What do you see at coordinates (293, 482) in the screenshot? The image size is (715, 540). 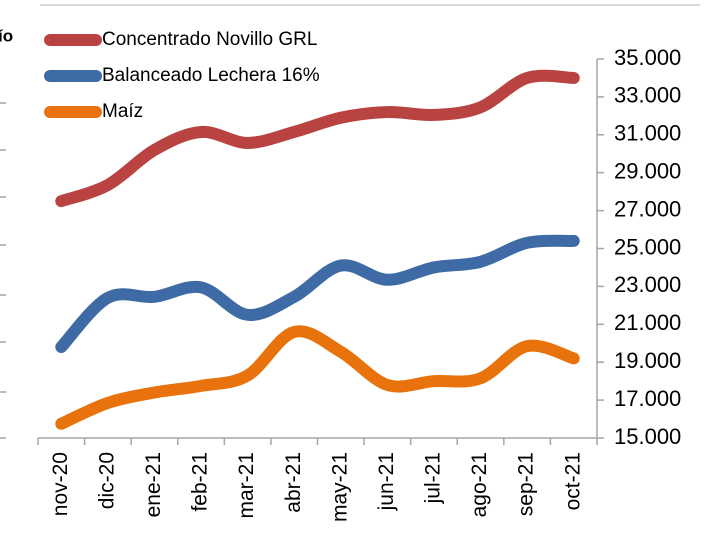 I see `x-tick-label: abr-21` at bounding box center [293, 482].